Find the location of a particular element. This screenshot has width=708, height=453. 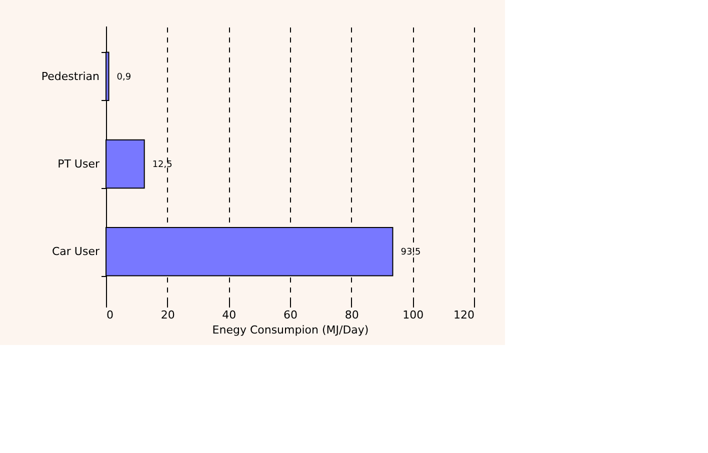

x-axis-title: Enegy Consumpion (MJ/Day) is located at coordinates (290, 330).